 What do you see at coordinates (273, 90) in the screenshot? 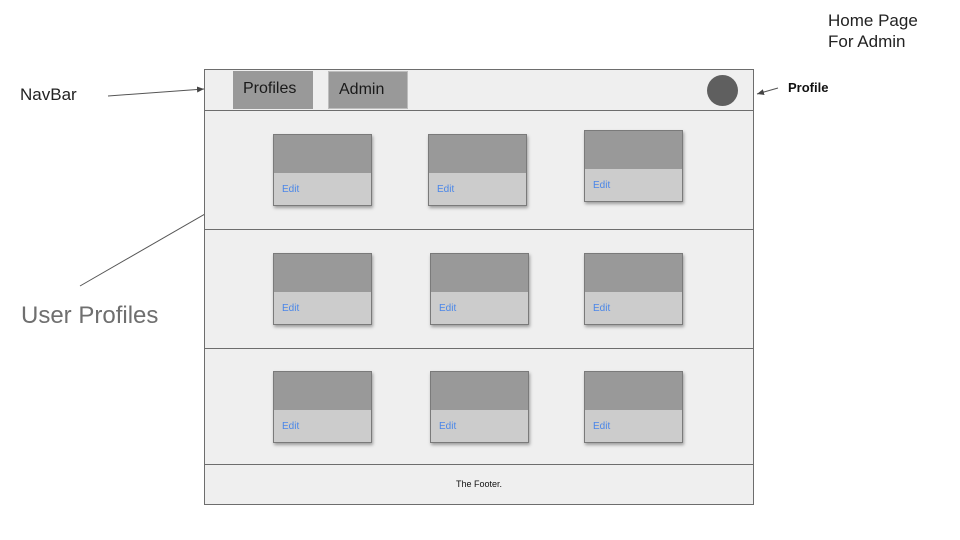
I see `tab-profiles: Profiles` at bounding box center [273, 90].